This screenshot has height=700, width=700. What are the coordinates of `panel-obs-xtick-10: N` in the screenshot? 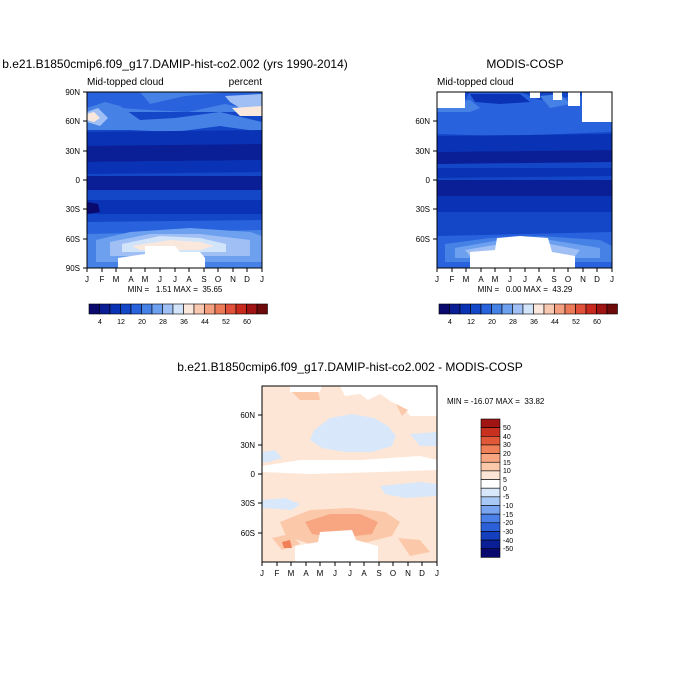 It's located at (583, 279).